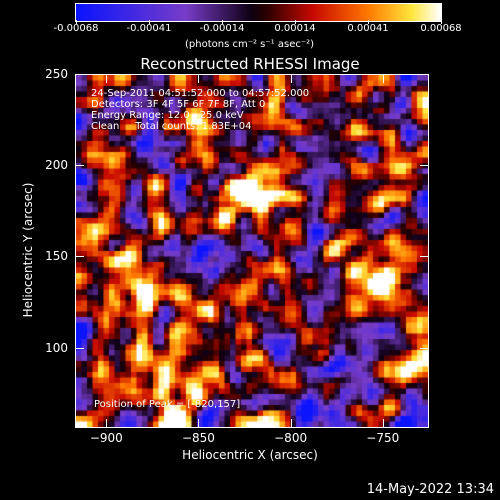 This screenshot has height=500, width=500. What do you see at coordinates (441, 28) in the screenshot?
I see `colorbar-tick-label: 0.00068` at bounding box center [441, 28].